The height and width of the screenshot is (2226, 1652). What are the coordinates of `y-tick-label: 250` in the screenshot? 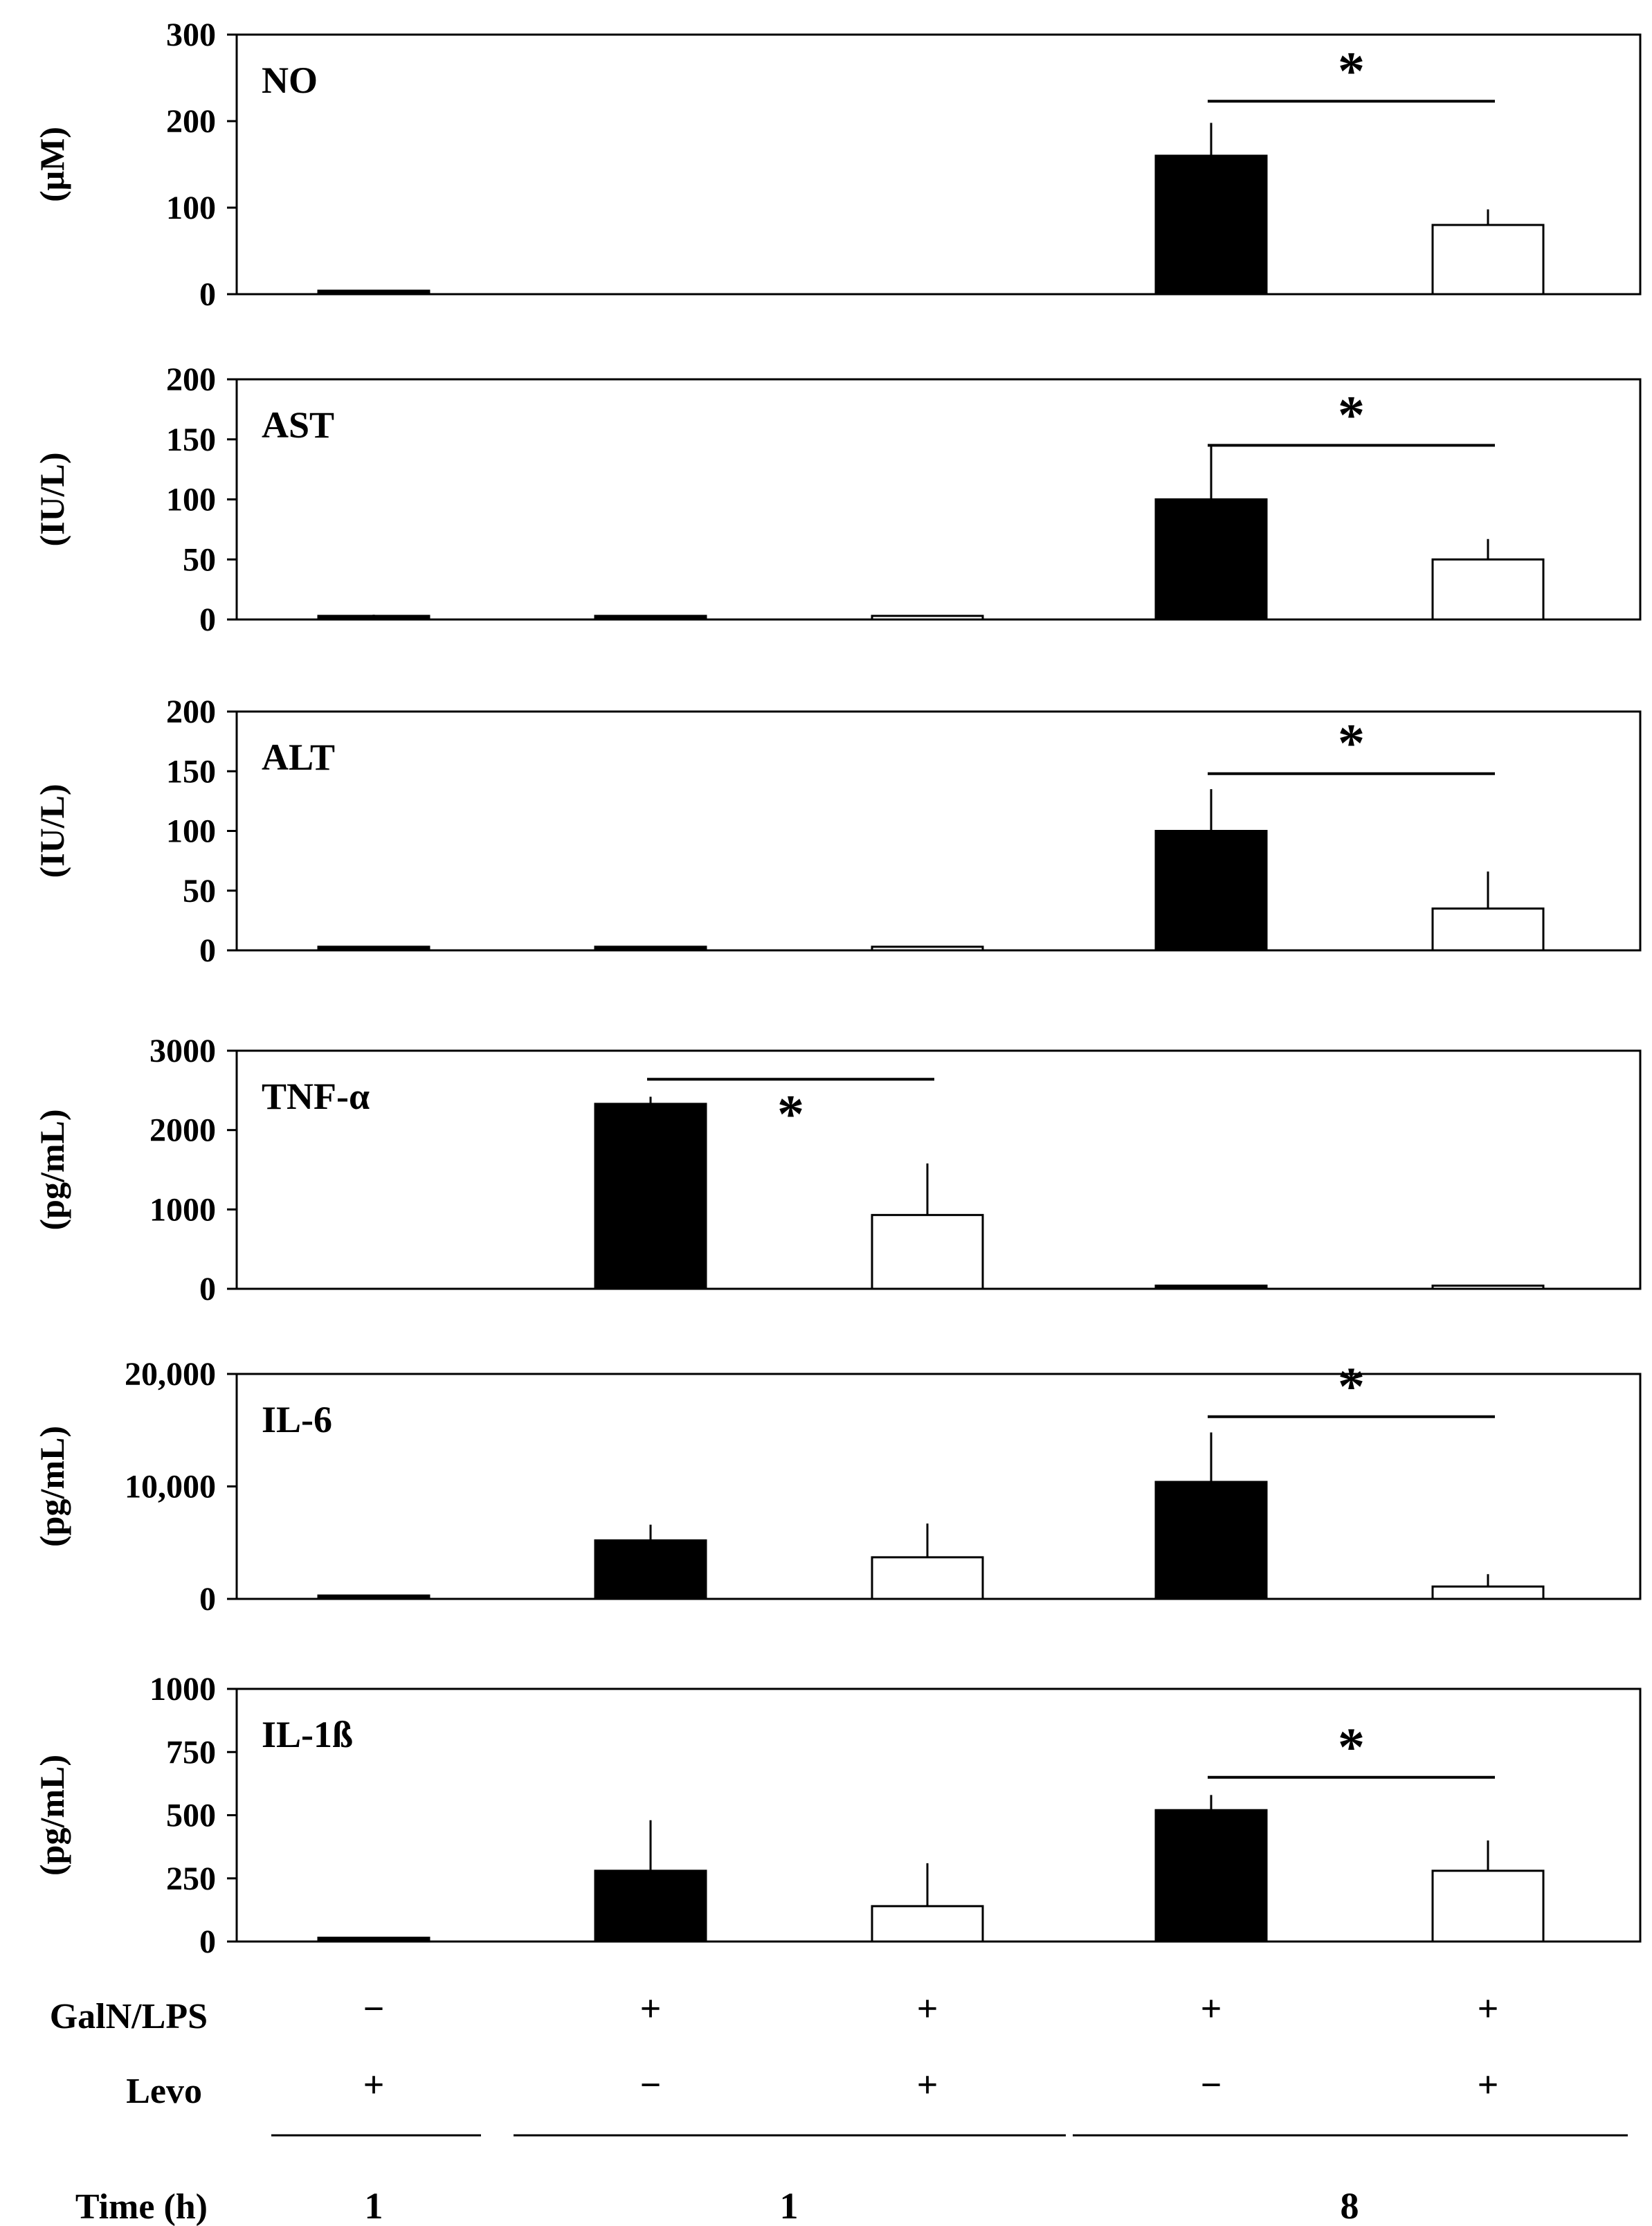 It's located at (191, 1879).